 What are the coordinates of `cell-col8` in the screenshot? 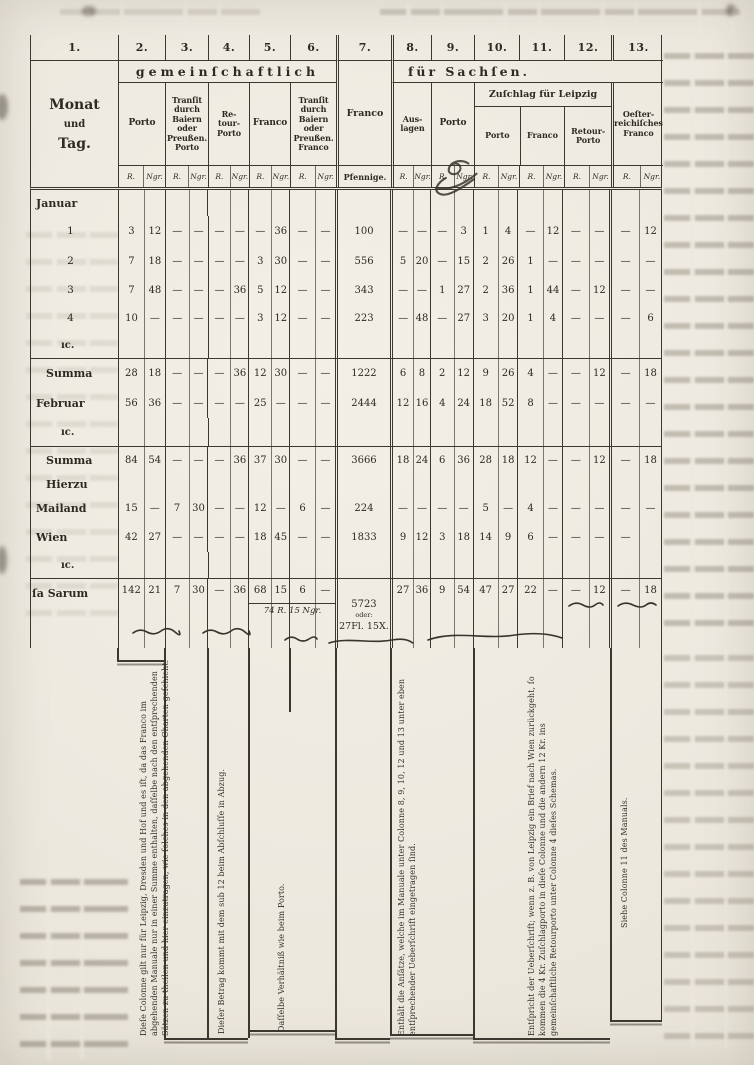 It's located at (409, 432).